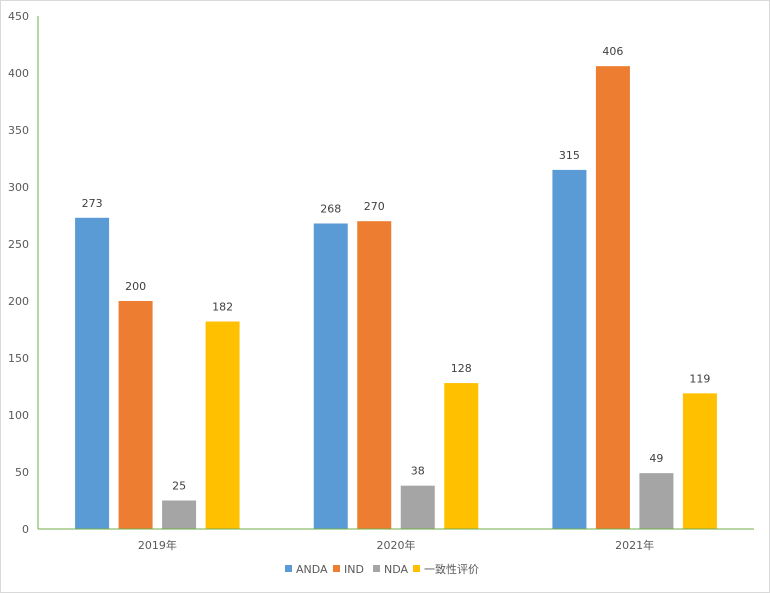 This screenshot has width=770, height=593. What do you see at coordinates (461, 368) in the screenshot?
I see `data-label: 128` at bounding box center [461, 368].